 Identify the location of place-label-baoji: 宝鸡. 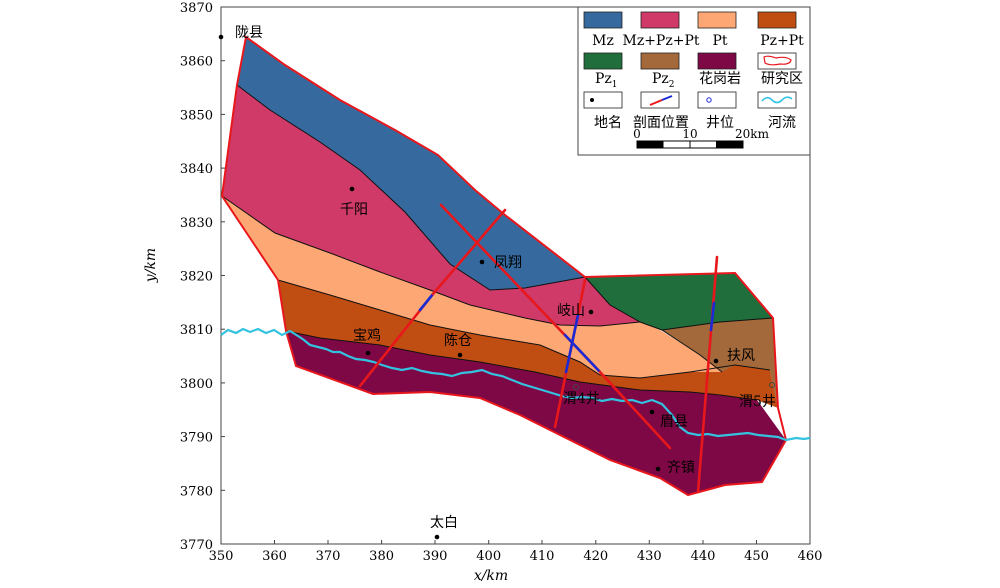
(367, 335).